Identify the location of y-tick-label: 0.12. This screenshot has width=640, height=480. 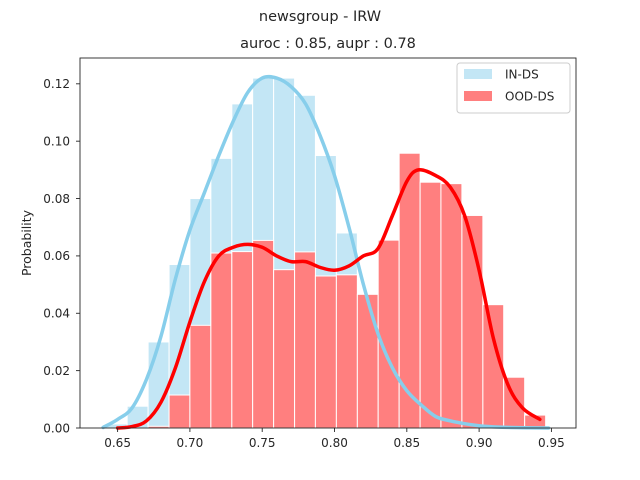
(56, 84).